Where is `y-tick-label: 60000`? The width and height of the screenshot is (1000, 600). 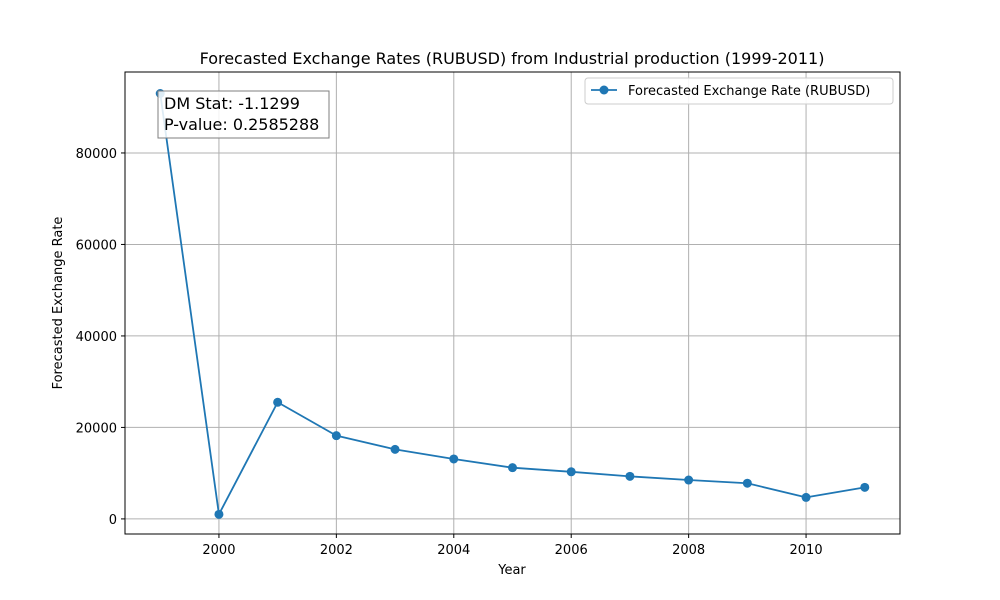
y-tick-label: 60000 is located at coordinates (96, 245).